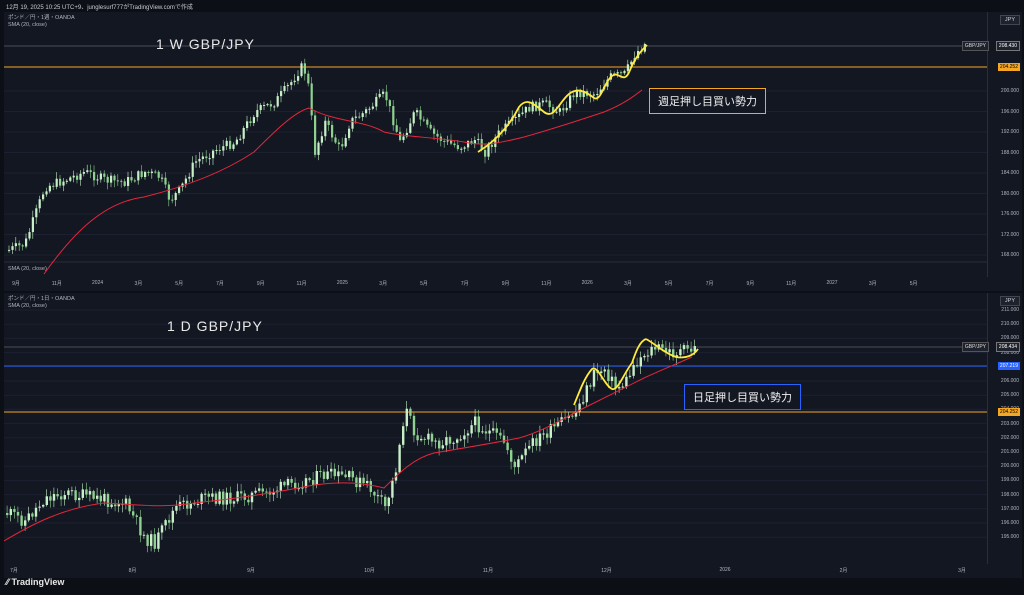 The image size is (1024, 595). I want to click on weekly-note-box: 週足押し目買い勢力, so click(707, 101).